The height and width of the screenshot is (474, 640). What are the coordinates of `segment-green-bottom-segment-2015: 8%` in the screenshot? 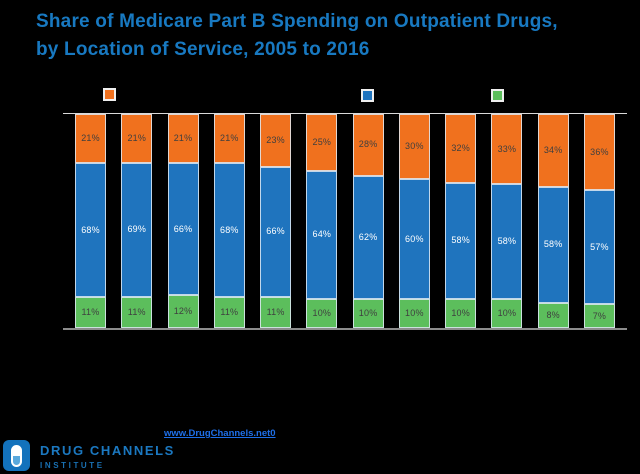 It's located at (553, 315).